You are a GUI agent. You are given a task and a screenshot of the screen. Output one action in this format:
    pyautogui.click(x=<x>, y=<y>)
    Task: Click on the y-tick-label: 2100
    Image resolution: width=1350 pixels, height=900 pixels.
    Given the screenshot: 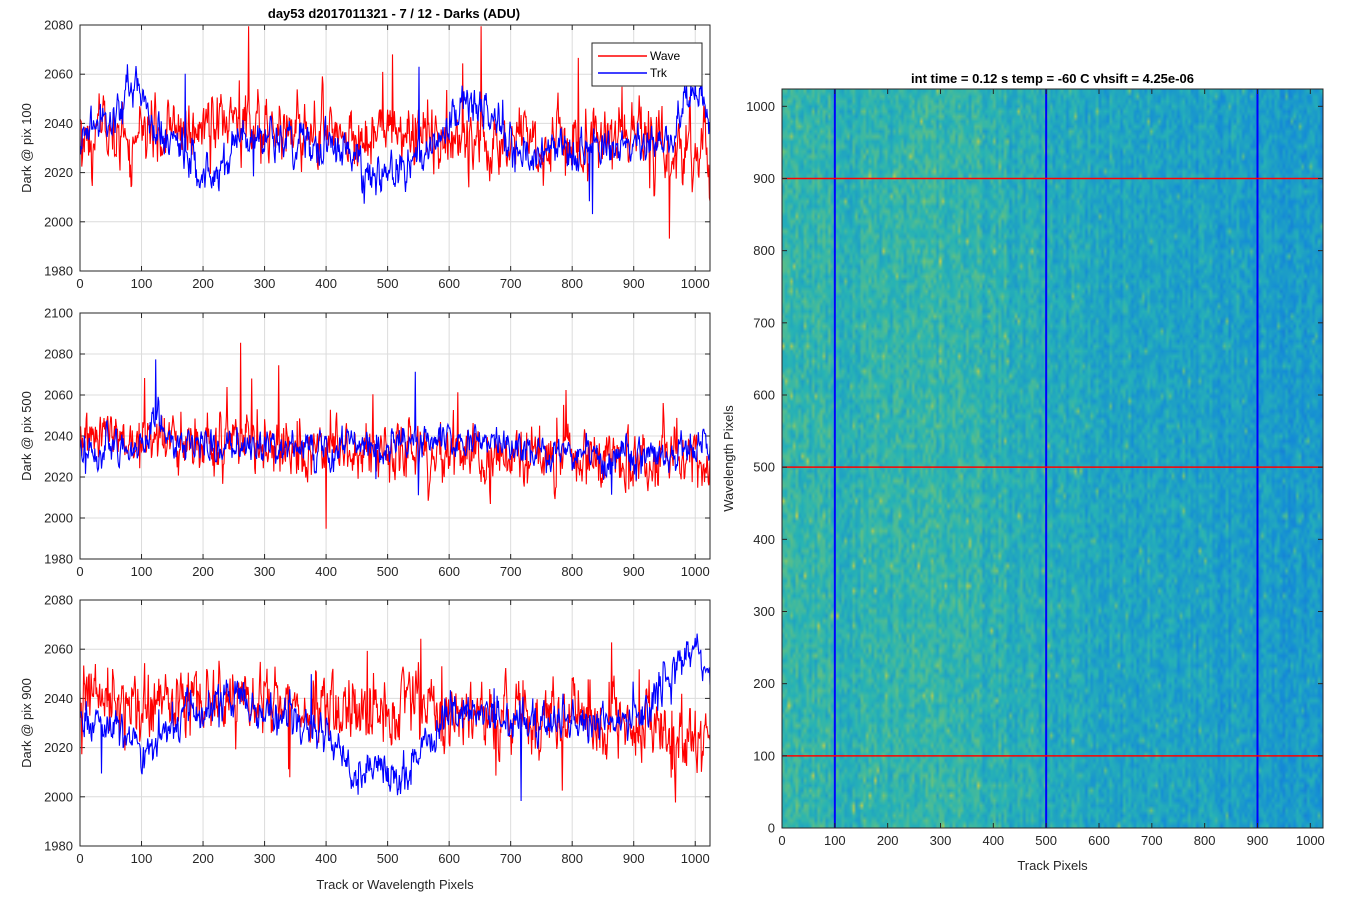 What is the action you would take?
    pyautogui.click(x=58, y=313)
    